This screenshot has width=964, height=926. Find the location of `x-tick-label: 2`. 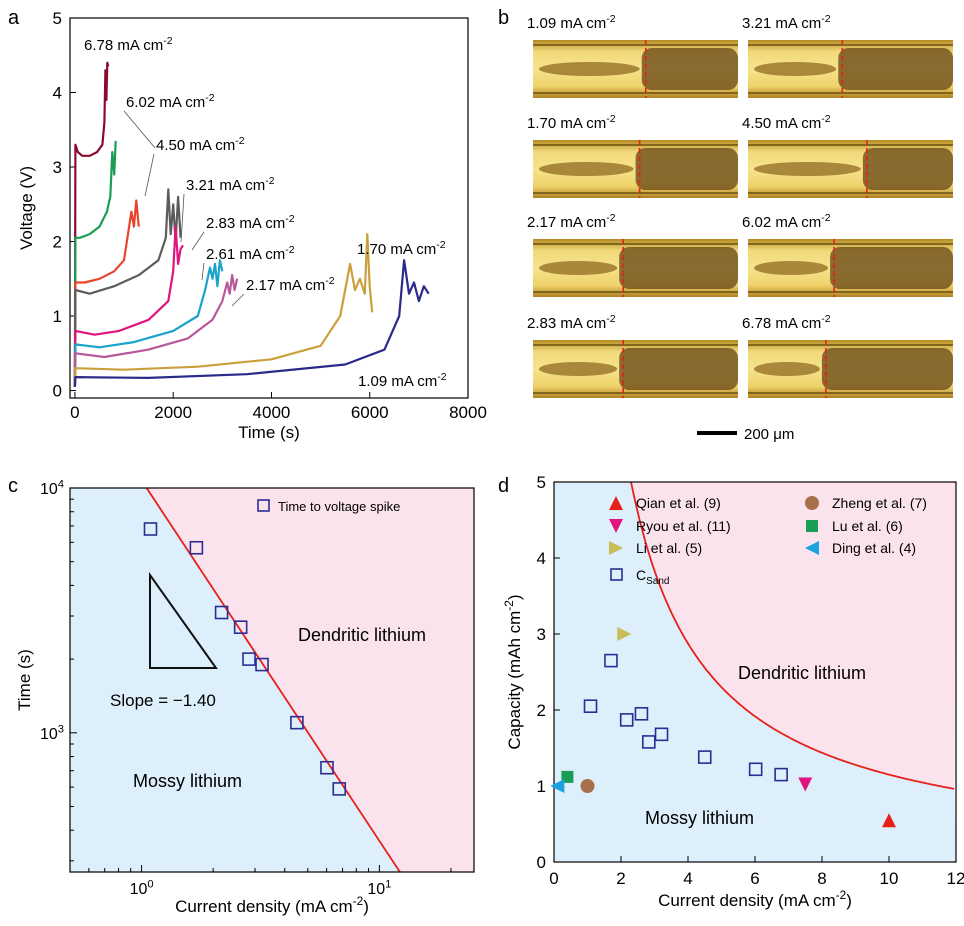

x-tick-label: 2 is located at coordinates (620, 878).